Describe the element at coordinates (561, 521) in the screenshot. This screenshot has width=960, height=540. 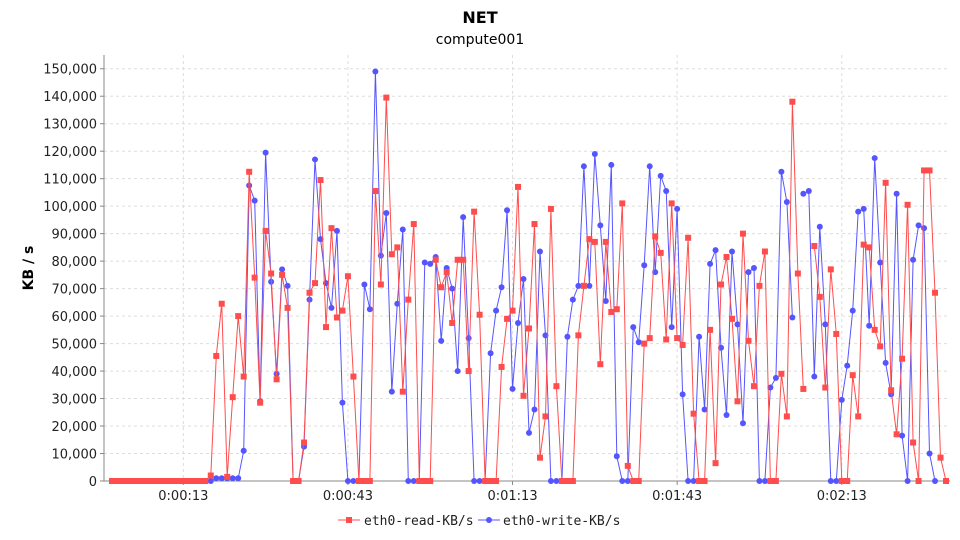
I see `legend-label-write: eth0-write-KB/s` at that location.